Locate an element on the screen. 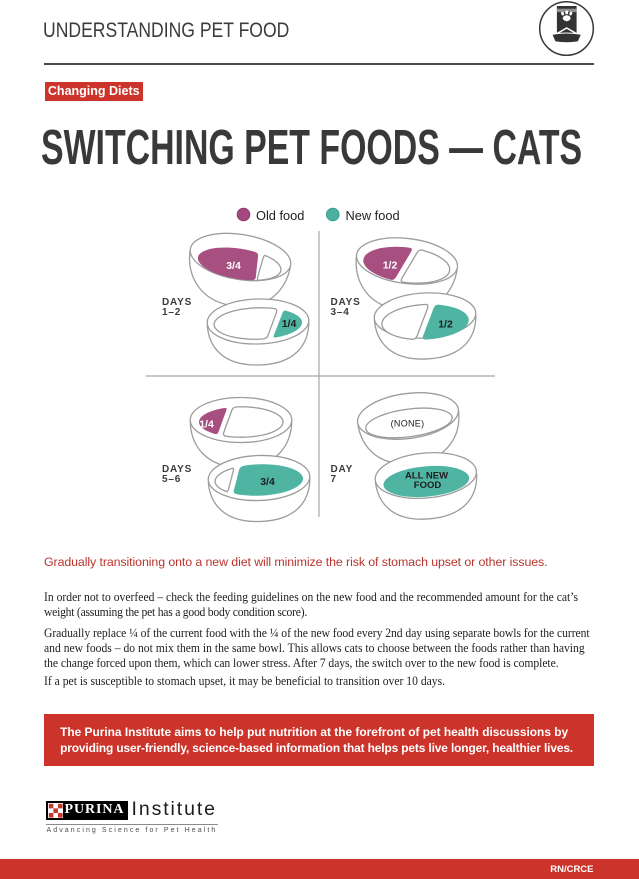 This screenshot has height=879, width=639. svg-text: ALL NEW is located at coordinates (426, 476).